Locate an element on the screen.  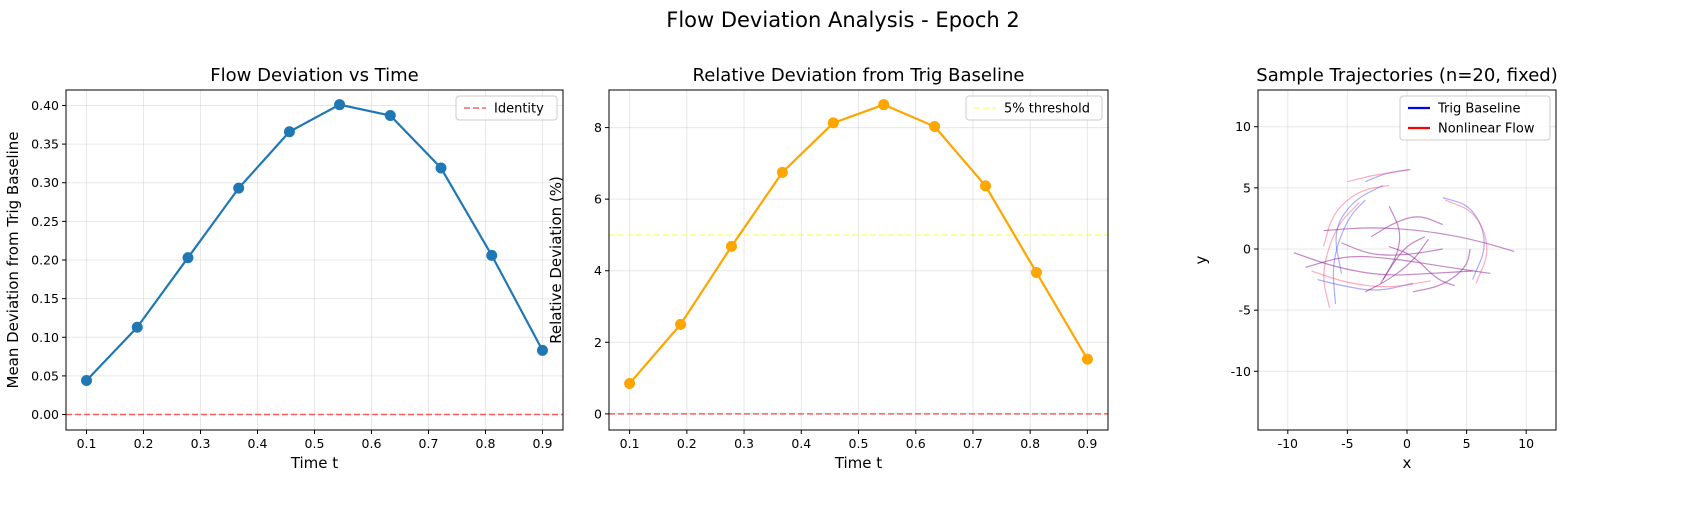
y-tick-label: 5 is located at coordinates (1247, 187).